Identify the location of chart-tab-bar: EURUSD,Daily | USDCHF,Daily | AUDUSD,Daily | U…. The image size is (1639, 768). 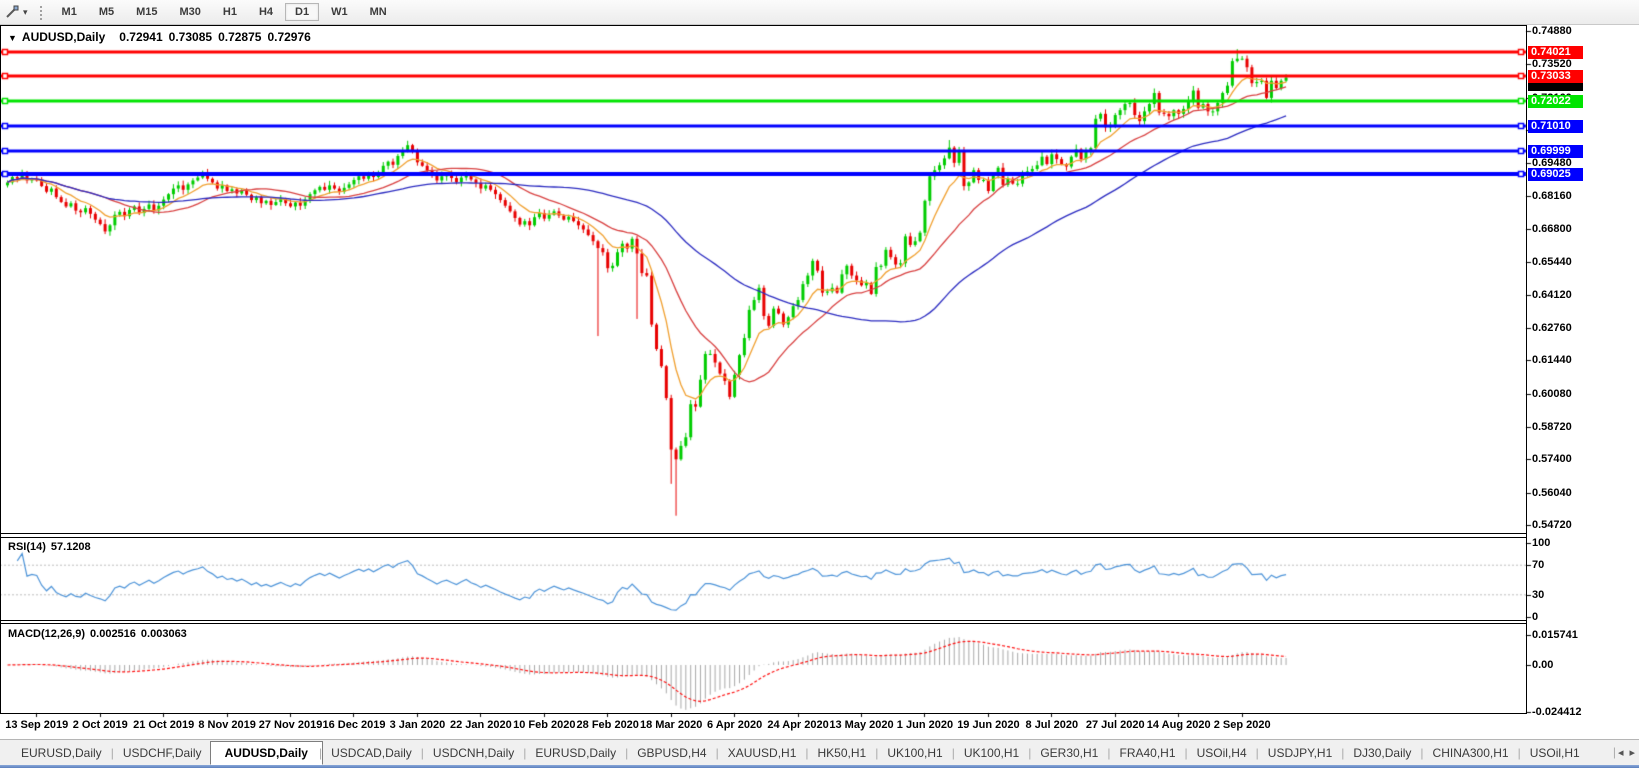
(819, 752).